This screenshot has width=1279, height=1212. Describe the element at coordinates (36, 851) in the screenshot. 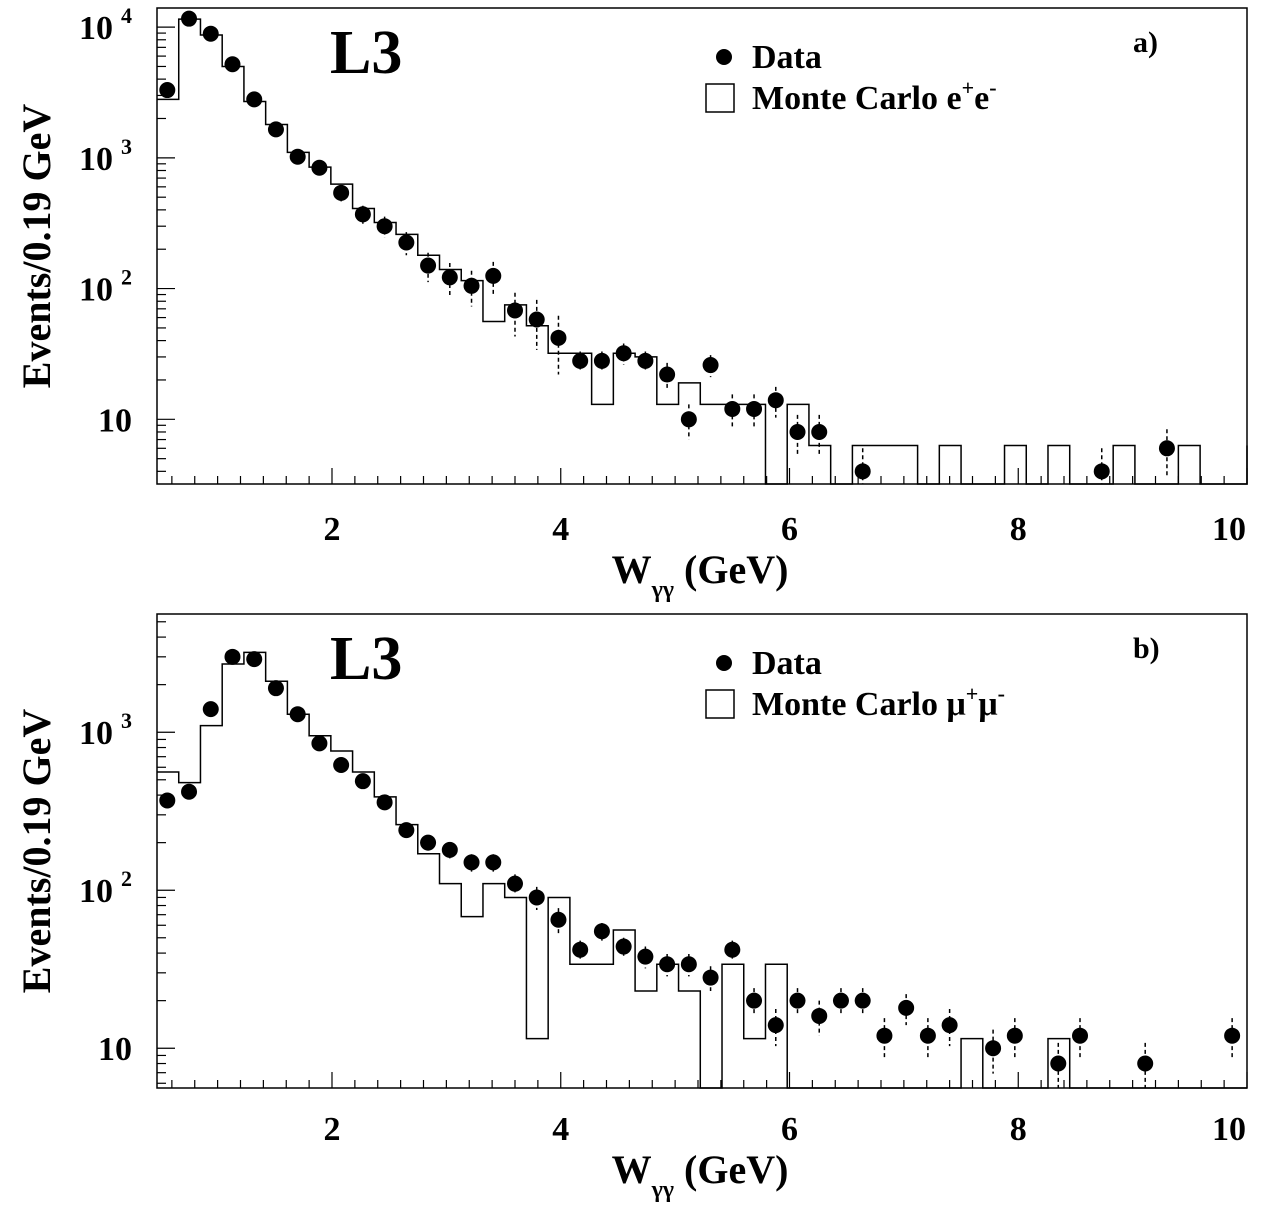

I see `y-axis-title: Events/0.19 GeV` at that location.